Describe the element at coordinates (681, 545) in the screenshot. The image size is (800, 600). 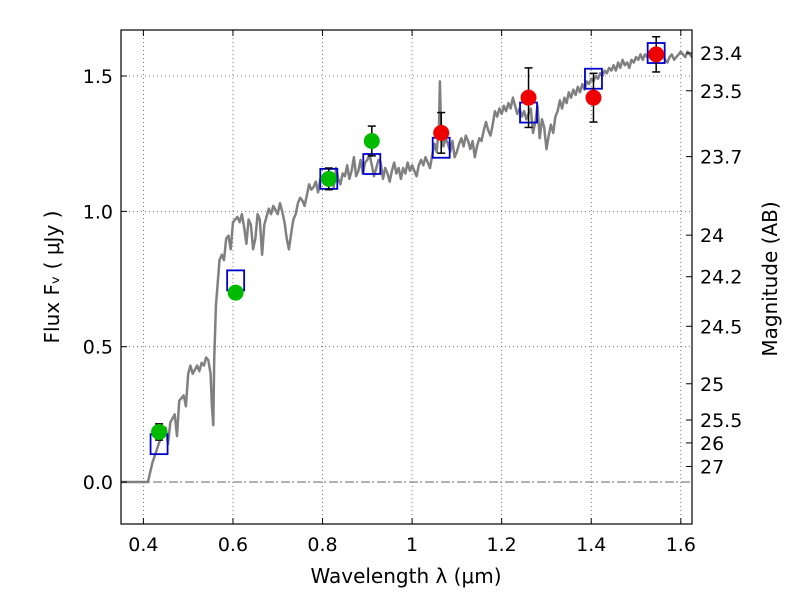
I see `x-tick-label: 1.6` at that location.